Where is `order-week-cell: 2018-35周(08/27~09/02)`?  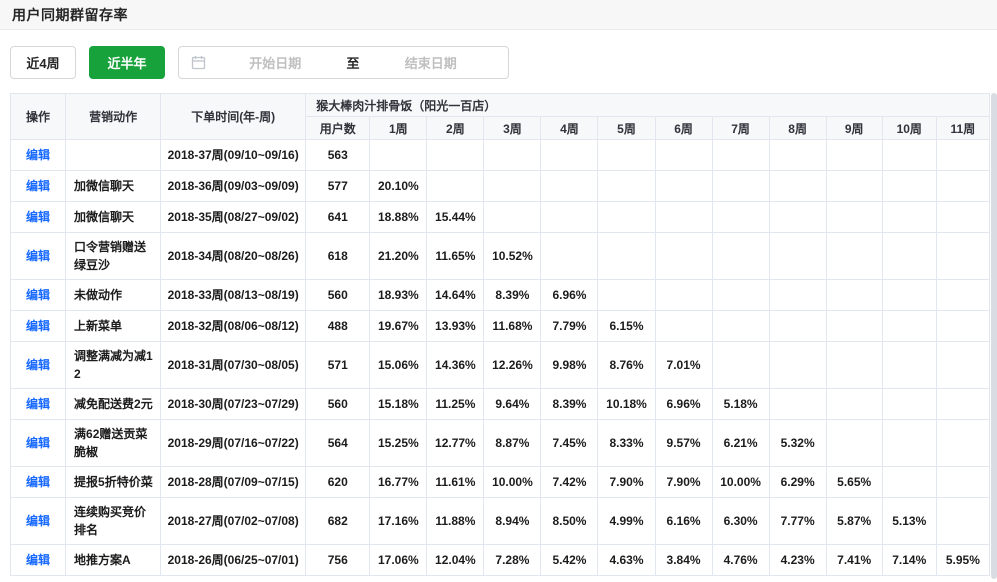 order-week-cell: 2018-35周(08/27~09/02) is located at coordinates (233, 217).